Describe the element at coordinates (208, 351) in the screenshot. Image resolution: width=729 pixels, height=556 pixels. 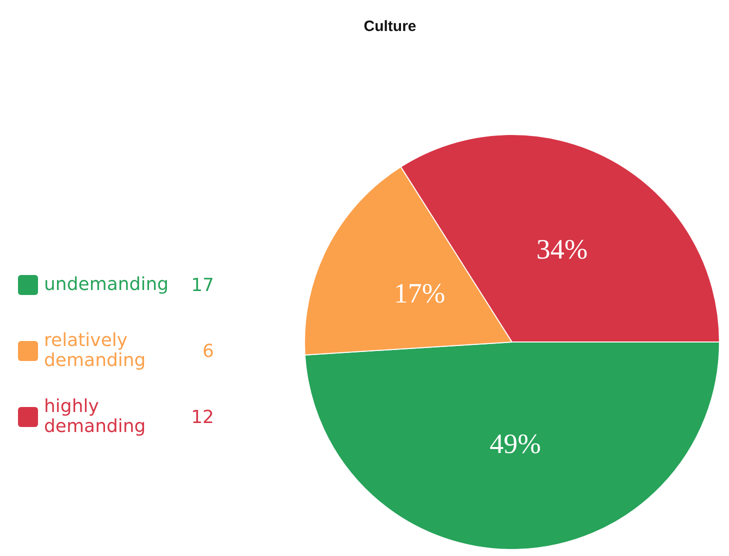
I see `text: 6` at that location.